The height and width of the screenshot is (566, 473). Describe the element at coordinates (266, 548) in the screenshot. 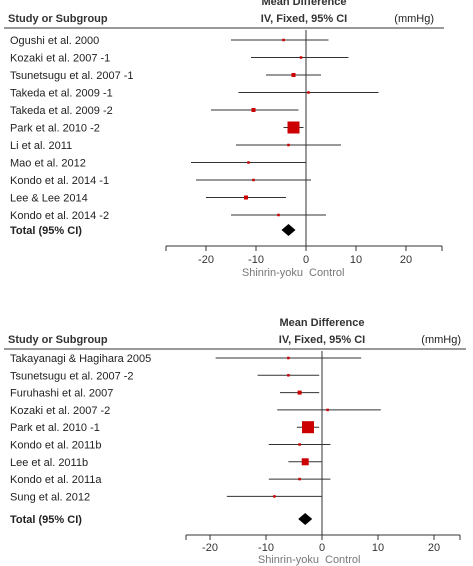

I see `p2-x-tick-label: -10` at that location.